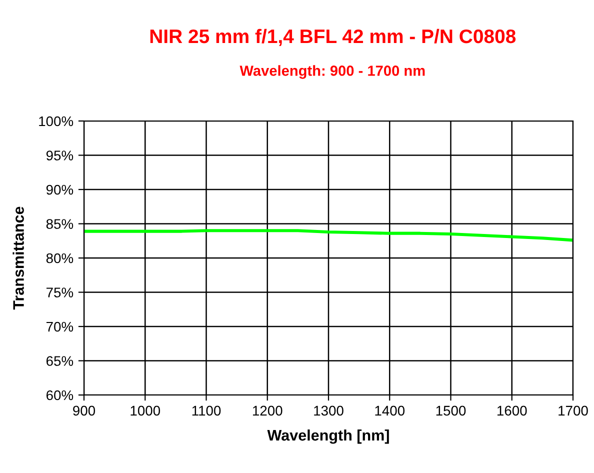 Image resolution: width=594 pixels, height=473 pixels. I want to click on x-tick-label: 1400, so click(390, 411).